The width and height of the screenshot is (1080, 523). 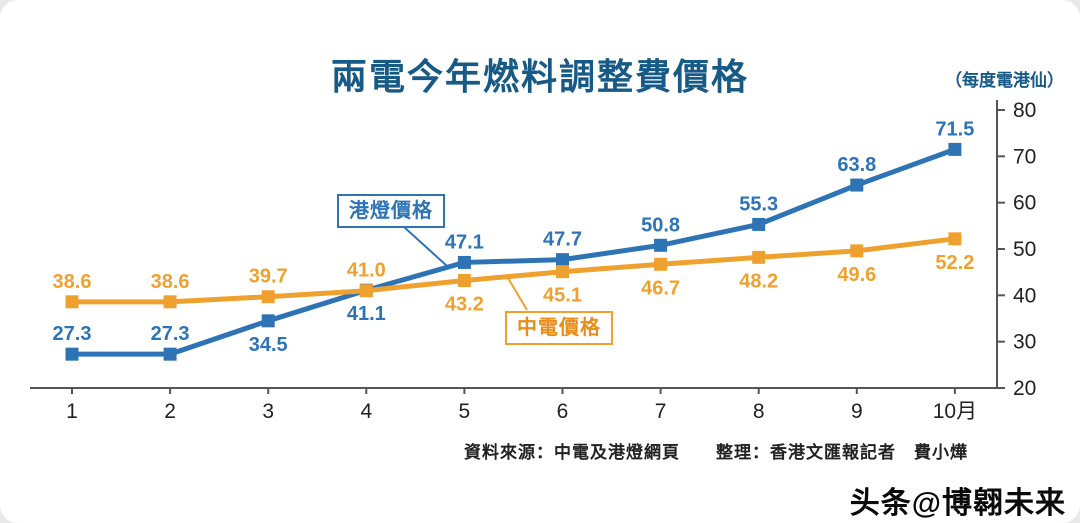 I want to click on y-tick-label: 40, so click(x=1024, y=295).